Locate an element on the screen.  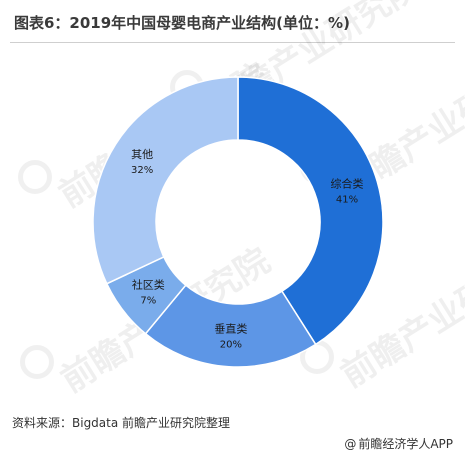
slice-value-label: 32% is located at coordinates (142, 170).